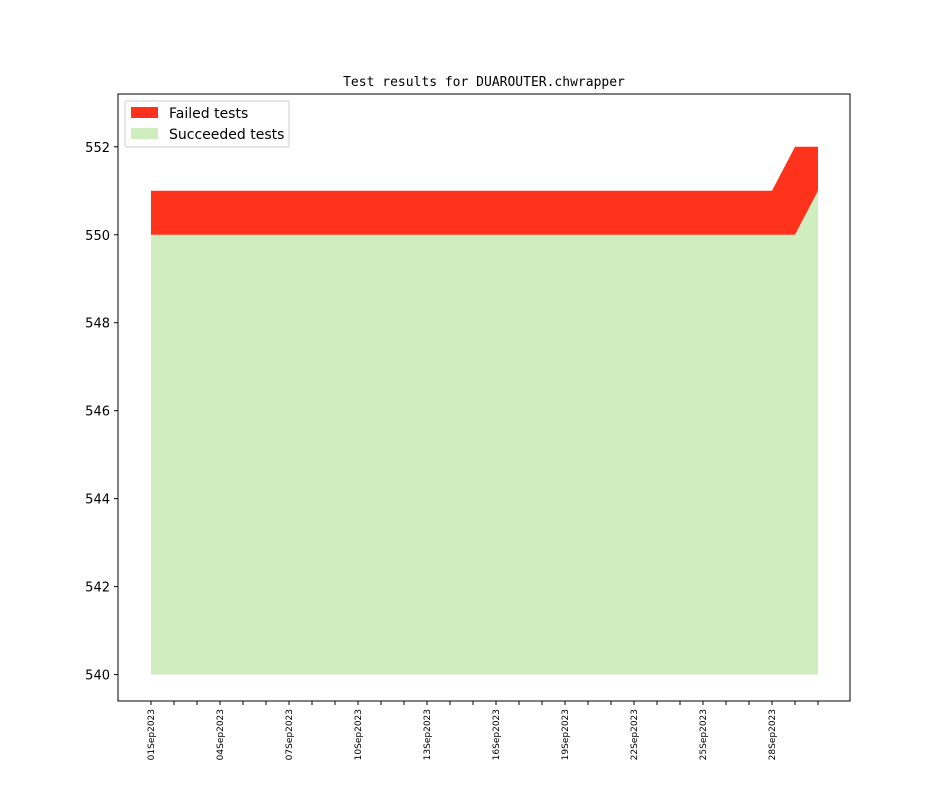 This screenshot has width=944, height=787. I want to click on y-tick-label: 546, so click(97, 412).